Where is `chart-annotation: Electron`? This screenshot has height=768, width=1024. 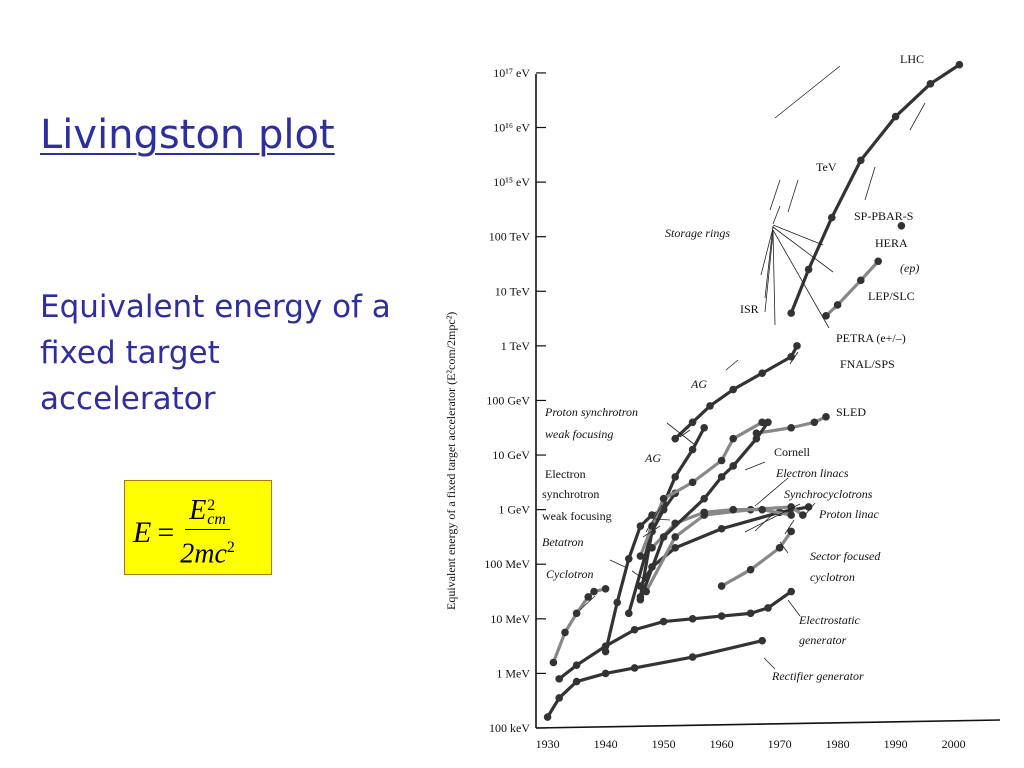 chart-annotation: Electron is located at coordinates (565, 474).